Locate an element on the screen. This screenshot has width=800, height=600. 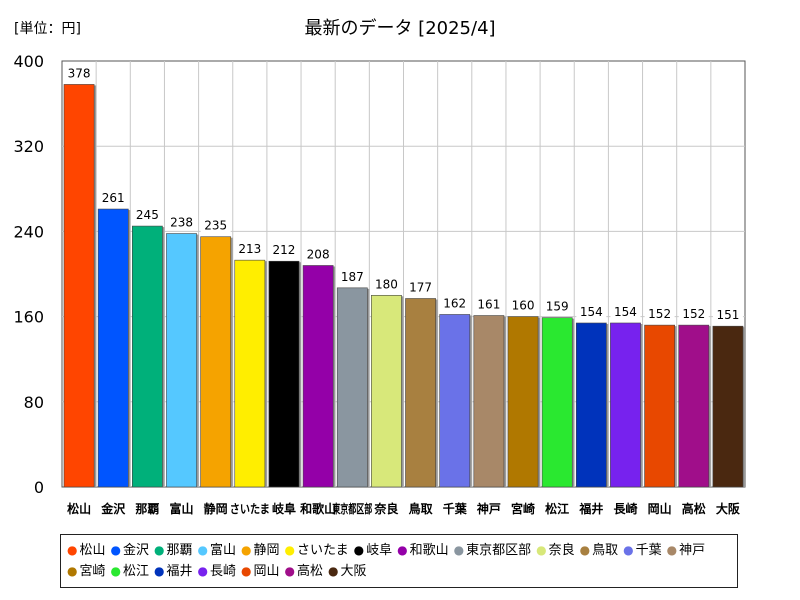
legend-item: ● 岡山 is located at coordinates (260, 571).